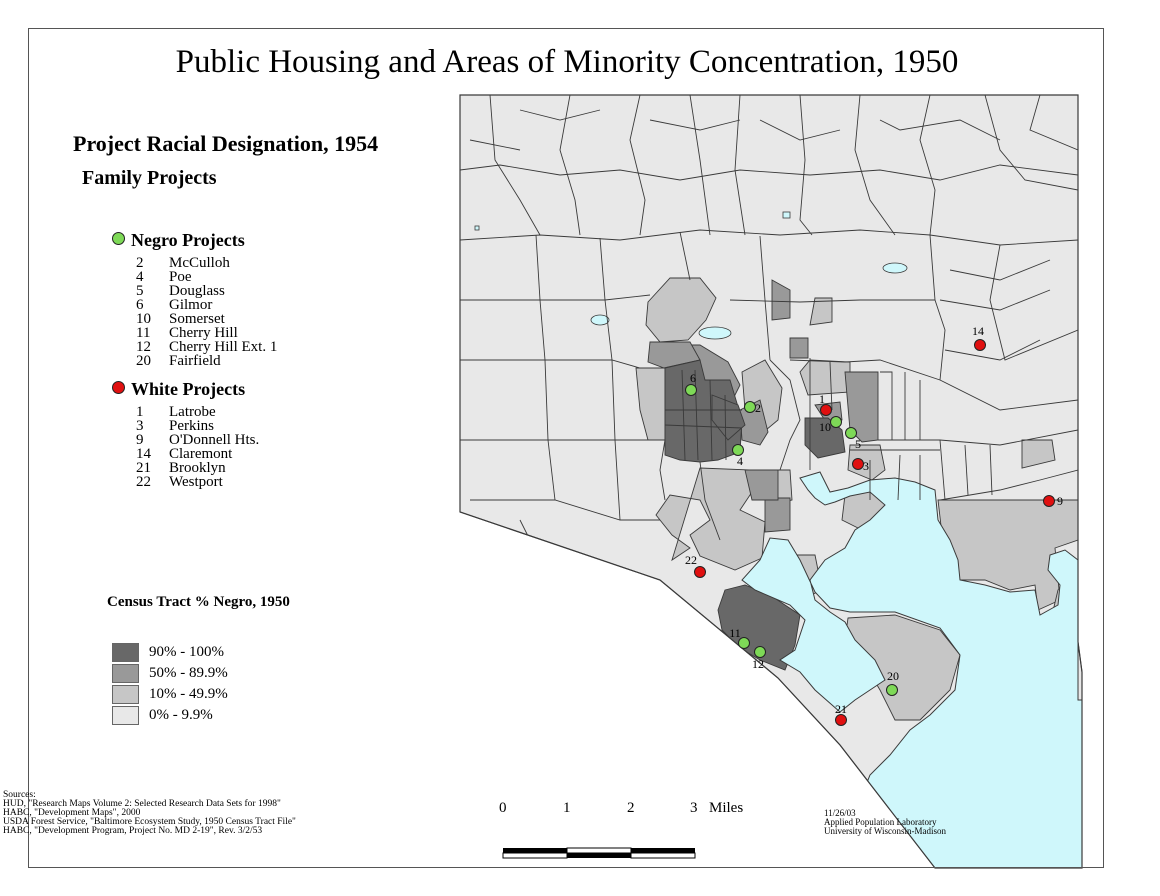 The width and height of the screenshot is (1160, 896). I want to click on project-marker: 20, so click(892, 682).